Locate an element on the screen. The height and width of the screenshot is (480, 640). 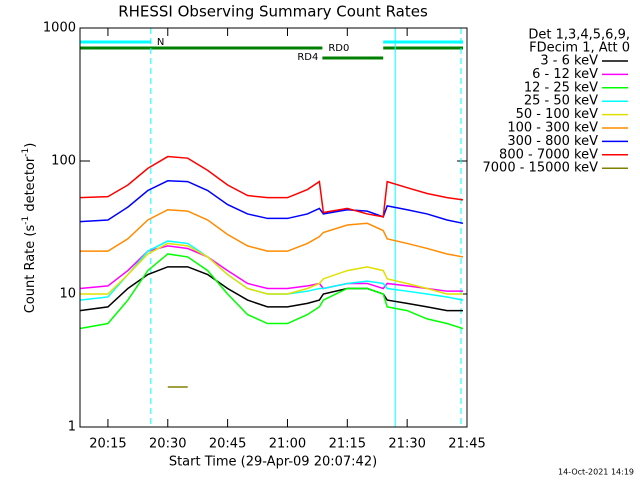
y-tick-label: 1000 is located at coordinates (59, 28).